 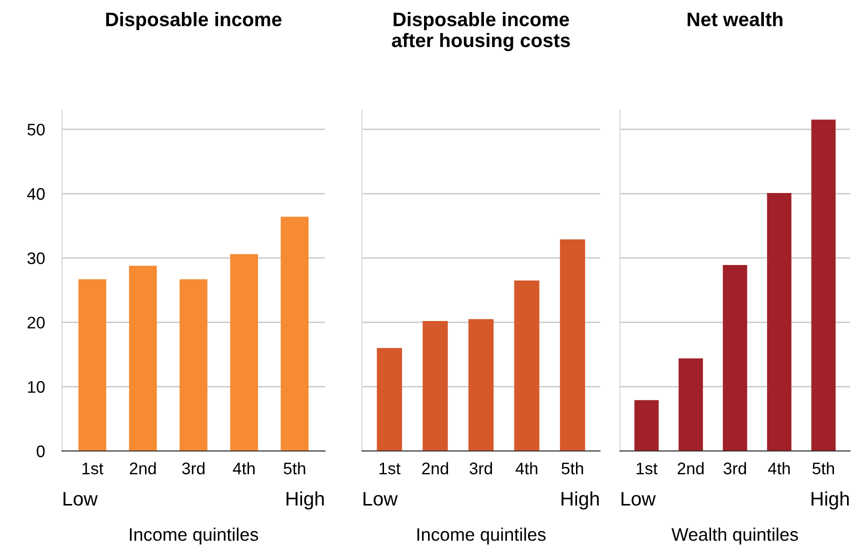 What do you see at coordinates (735, 19) in the screenshot?
I see `chart-title: Net wealth` at bounding box center [735, 19].